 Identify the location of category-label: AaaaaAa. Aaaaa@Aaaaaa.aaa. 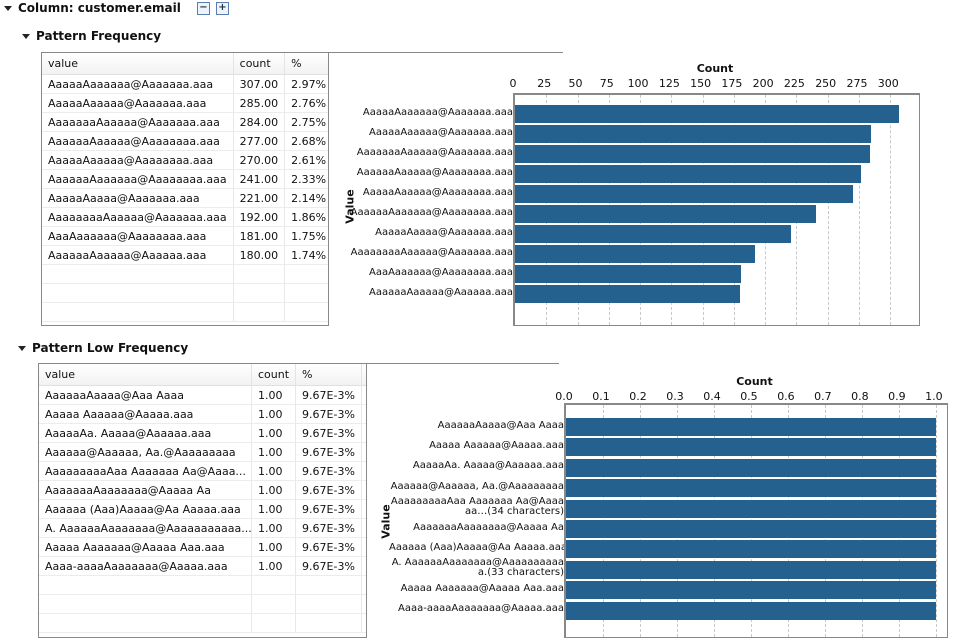
(488, 466).